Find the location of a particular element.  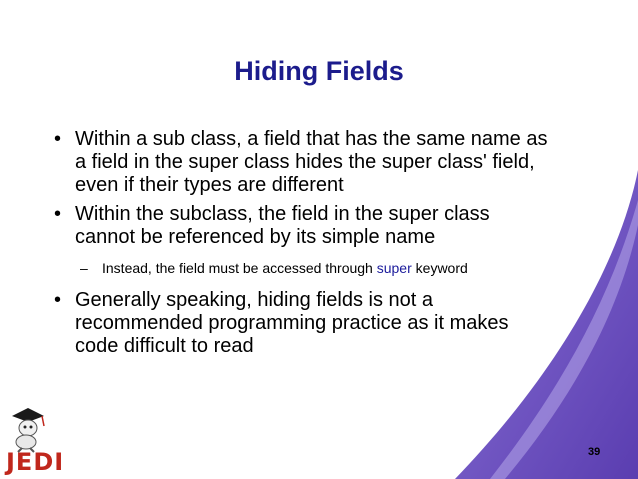

bullet-line: even if their types are different is located at coordinates (209, 185).